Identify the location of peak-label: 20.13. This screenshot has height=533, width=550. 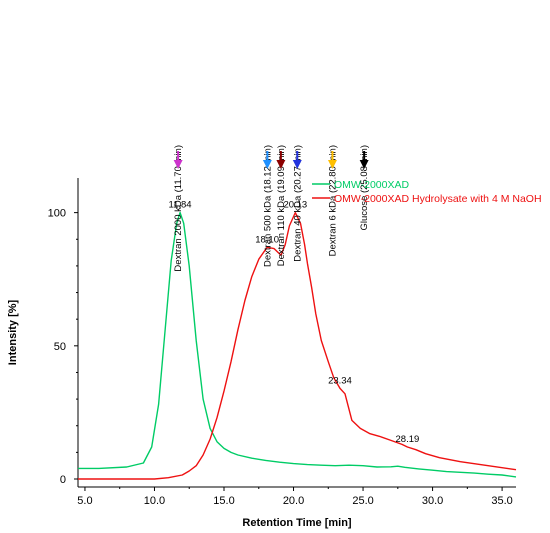
(295, 205).